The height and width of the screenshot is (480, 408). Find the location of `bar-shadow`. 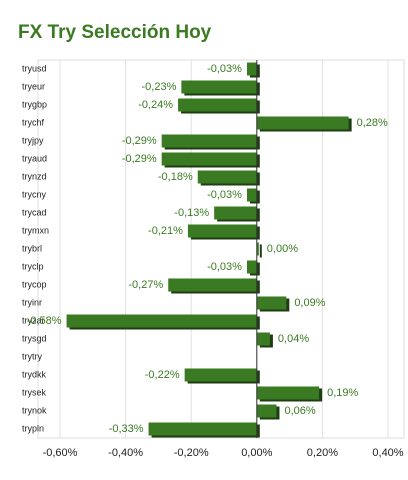

bar-shadow is located at coordinates (260, 251).